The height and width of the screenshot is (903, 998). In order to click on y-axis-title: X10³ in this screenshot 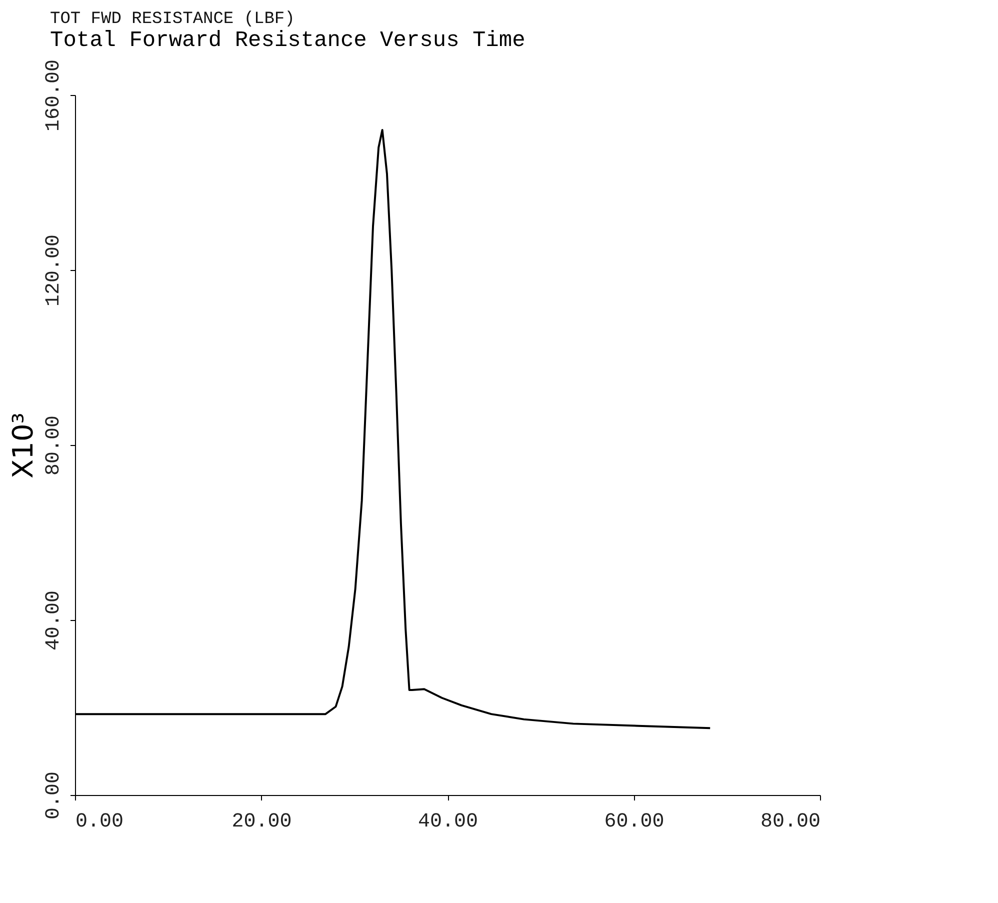, I will do `click(23, 445)`.